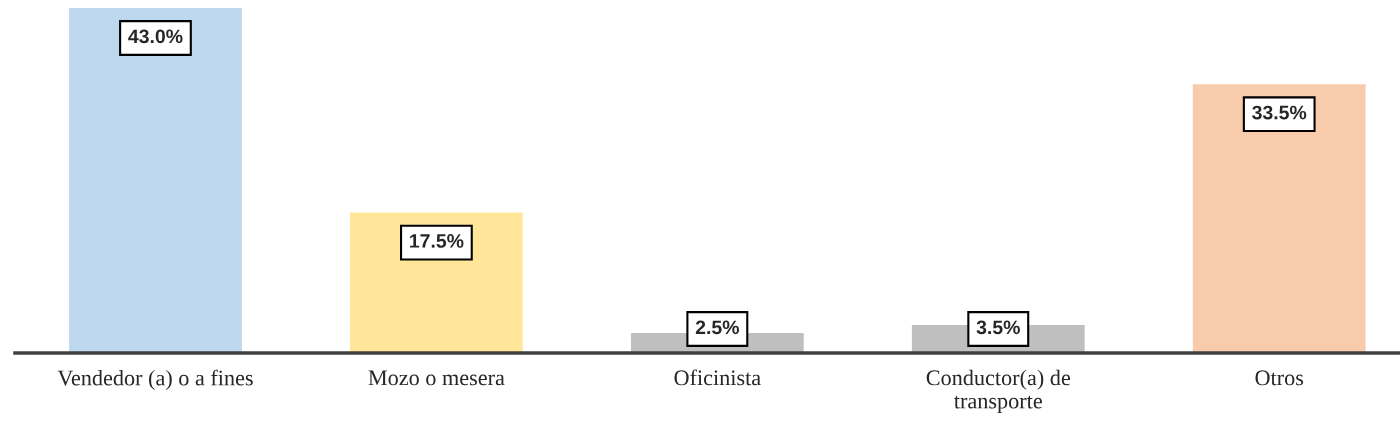 The width and height of the screenshot is (1400, 438). Describe the element at coordinates (155, 36) in the screenshot. I see `data-label: 43.0%` at that location.